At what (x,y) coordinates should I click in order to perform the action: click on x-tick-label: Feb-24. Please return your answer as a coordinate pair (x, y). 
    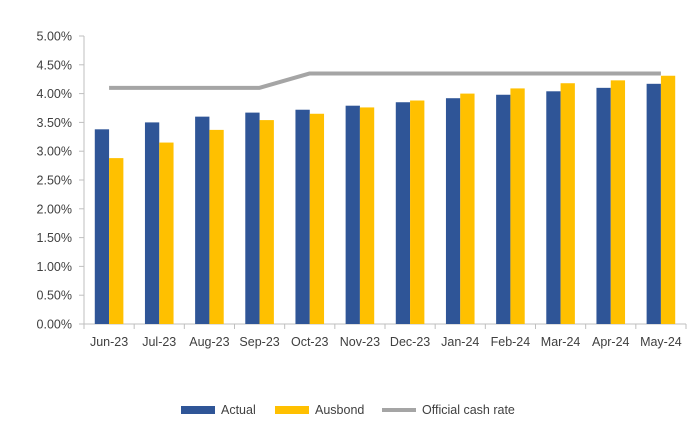
    Looking at the image, I should click on (511, 342).